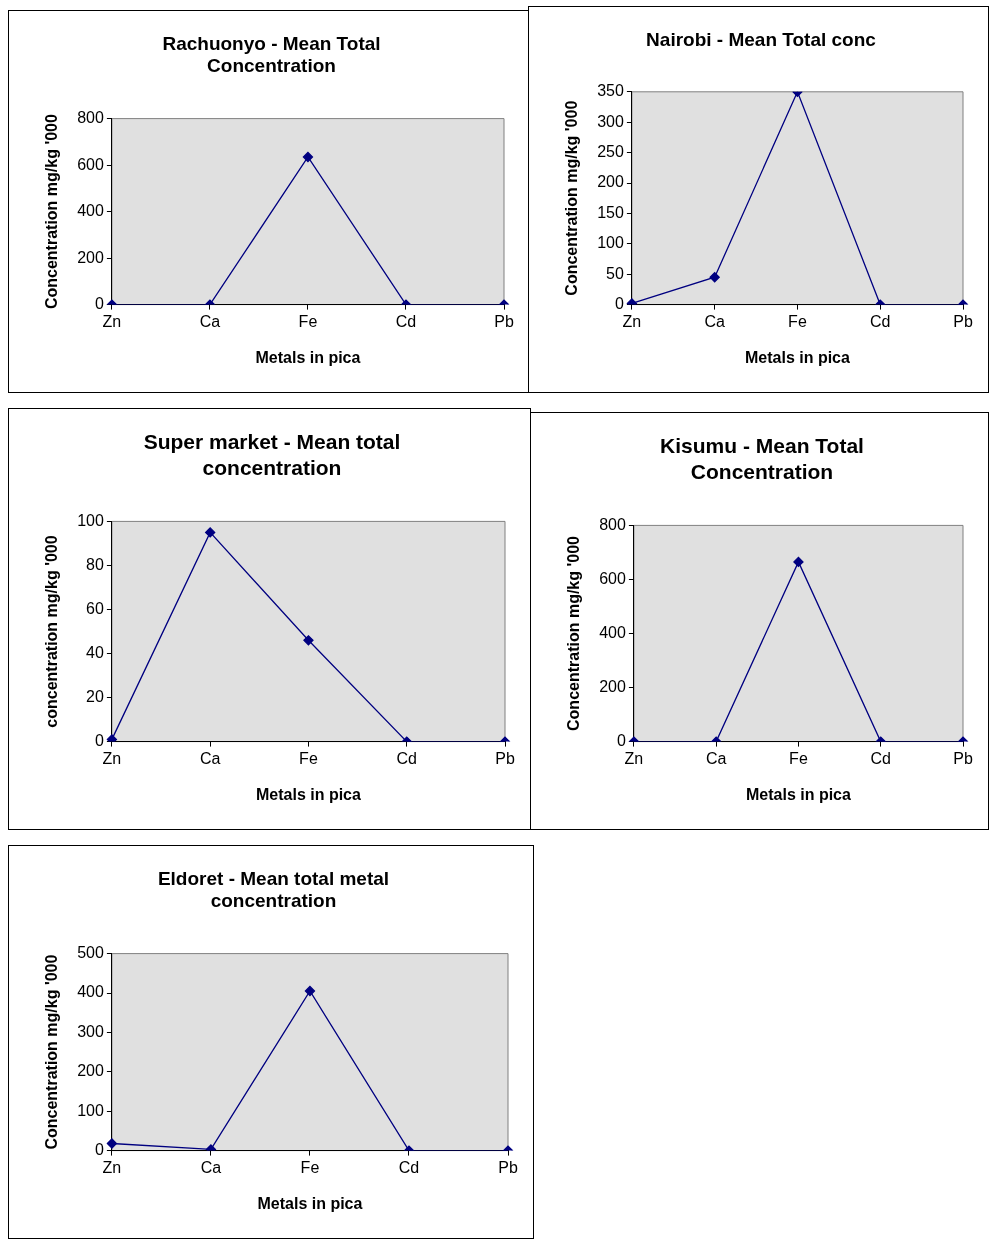  I want to click on chart-title: Kisumu - Mean Total Concentration, so click(762, 458).